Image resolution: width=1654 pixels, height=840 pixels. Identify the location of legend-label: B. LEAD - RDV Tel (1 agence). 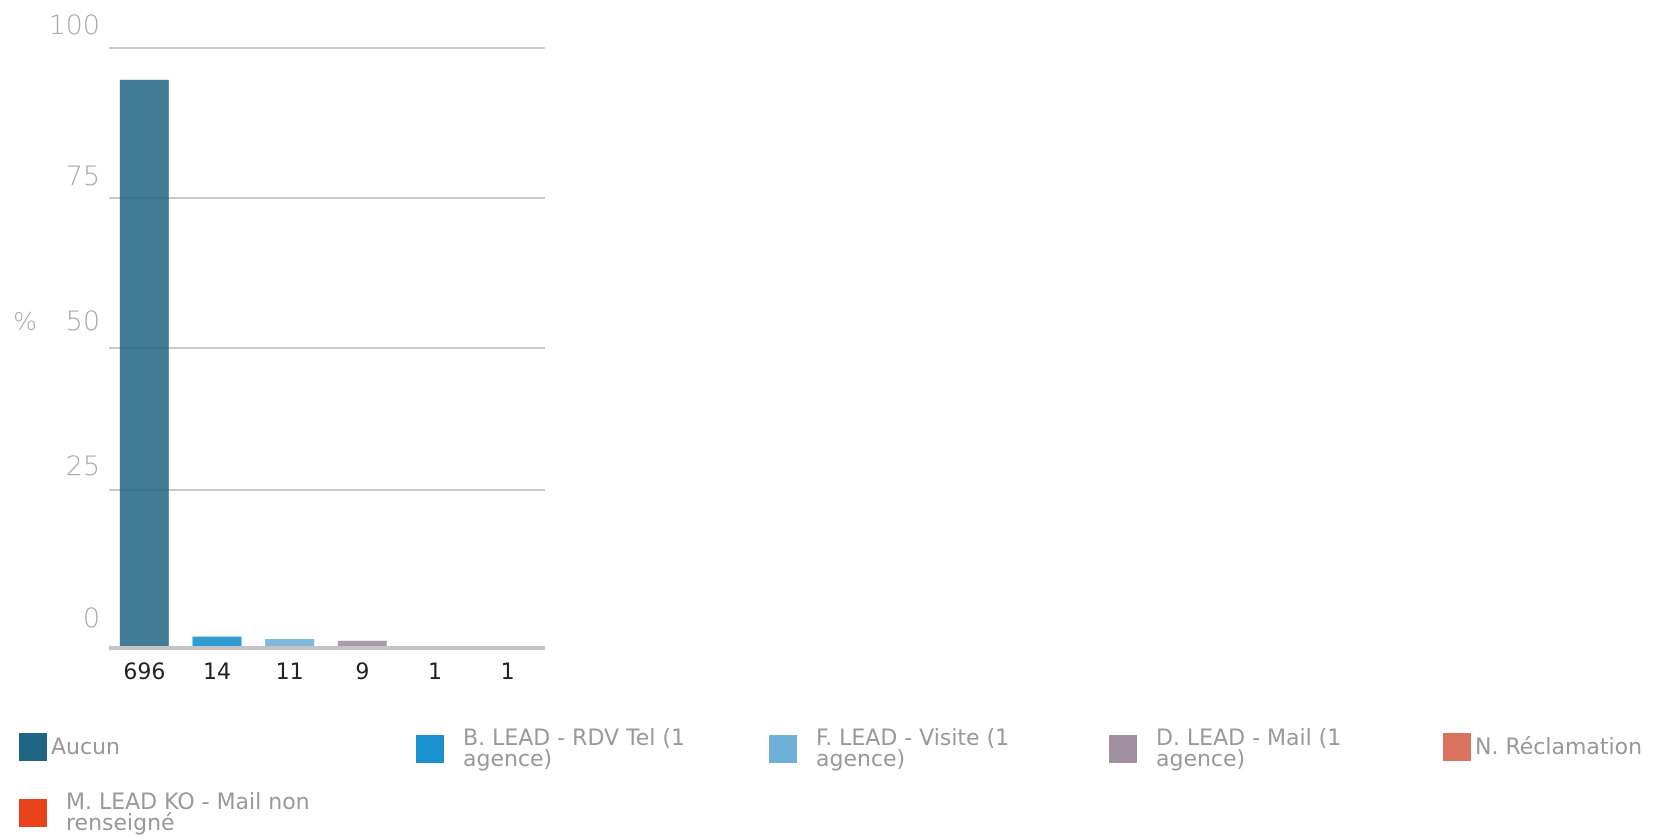
(574, 749).